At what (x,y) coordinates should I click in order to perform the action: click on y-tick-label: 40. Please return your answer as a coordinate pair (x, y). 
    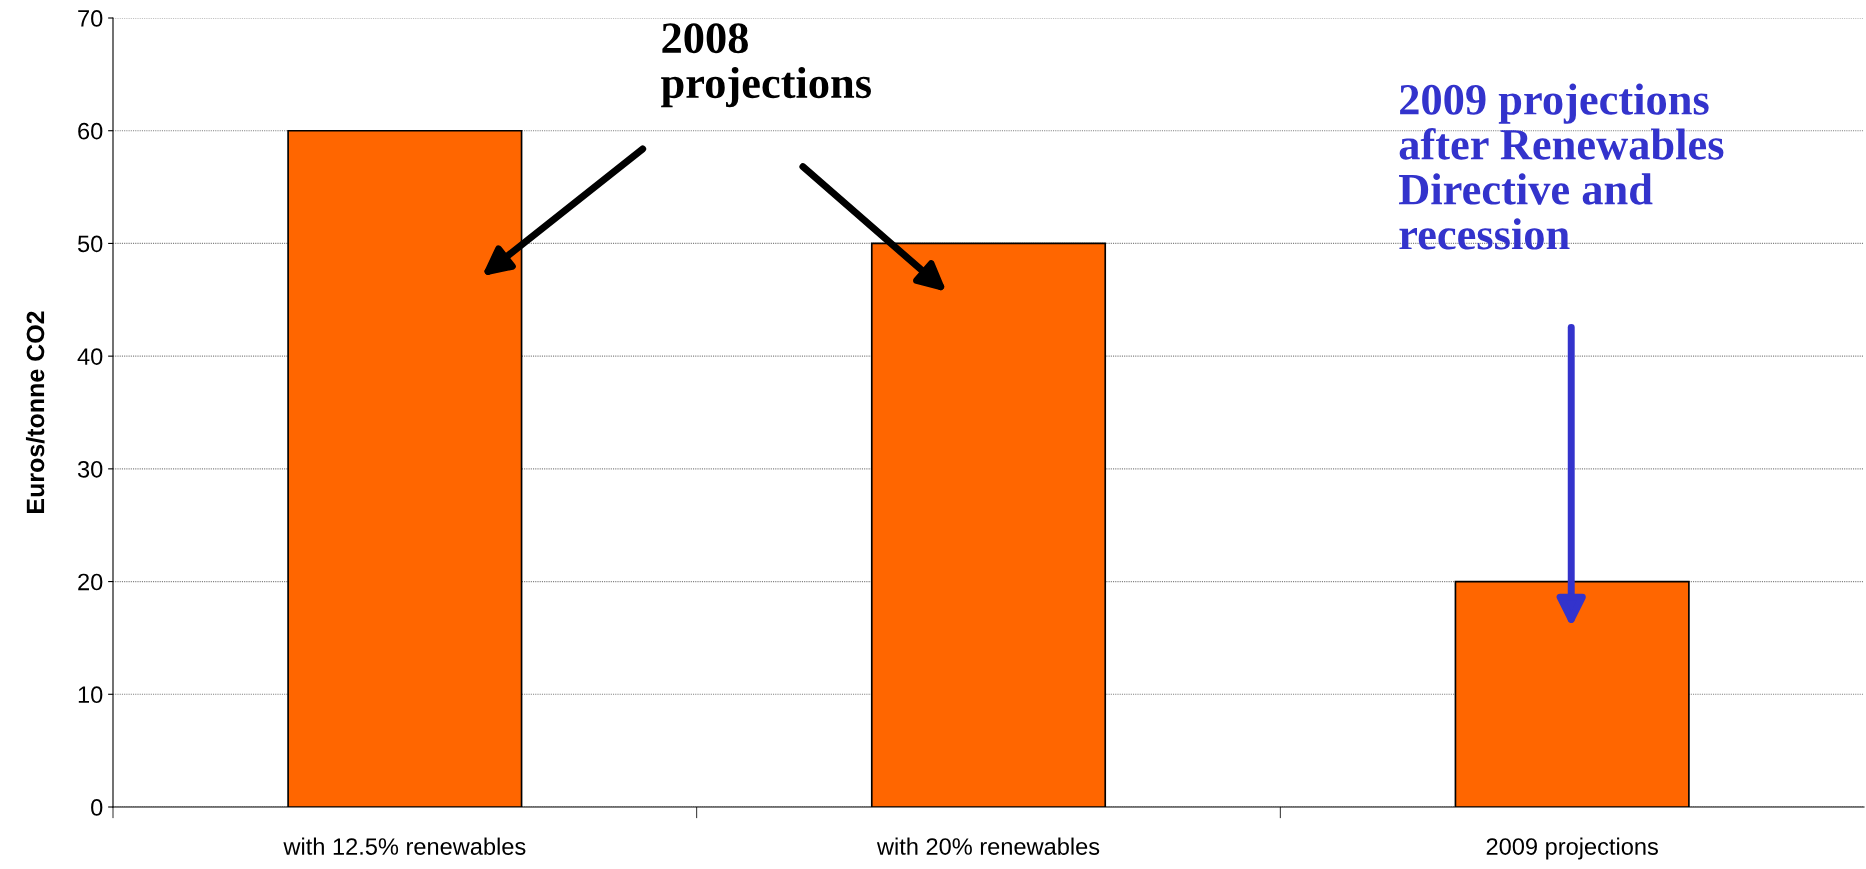
    Looking at the image, I should click on (90, 356).